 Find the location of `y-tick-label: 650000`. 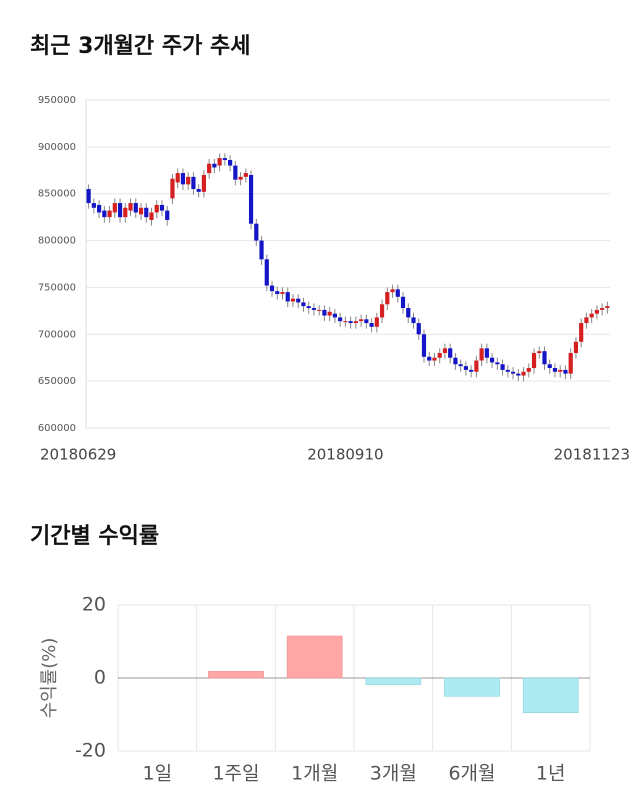

y-tick-label: 650000 is located at coordinates (57, 381).